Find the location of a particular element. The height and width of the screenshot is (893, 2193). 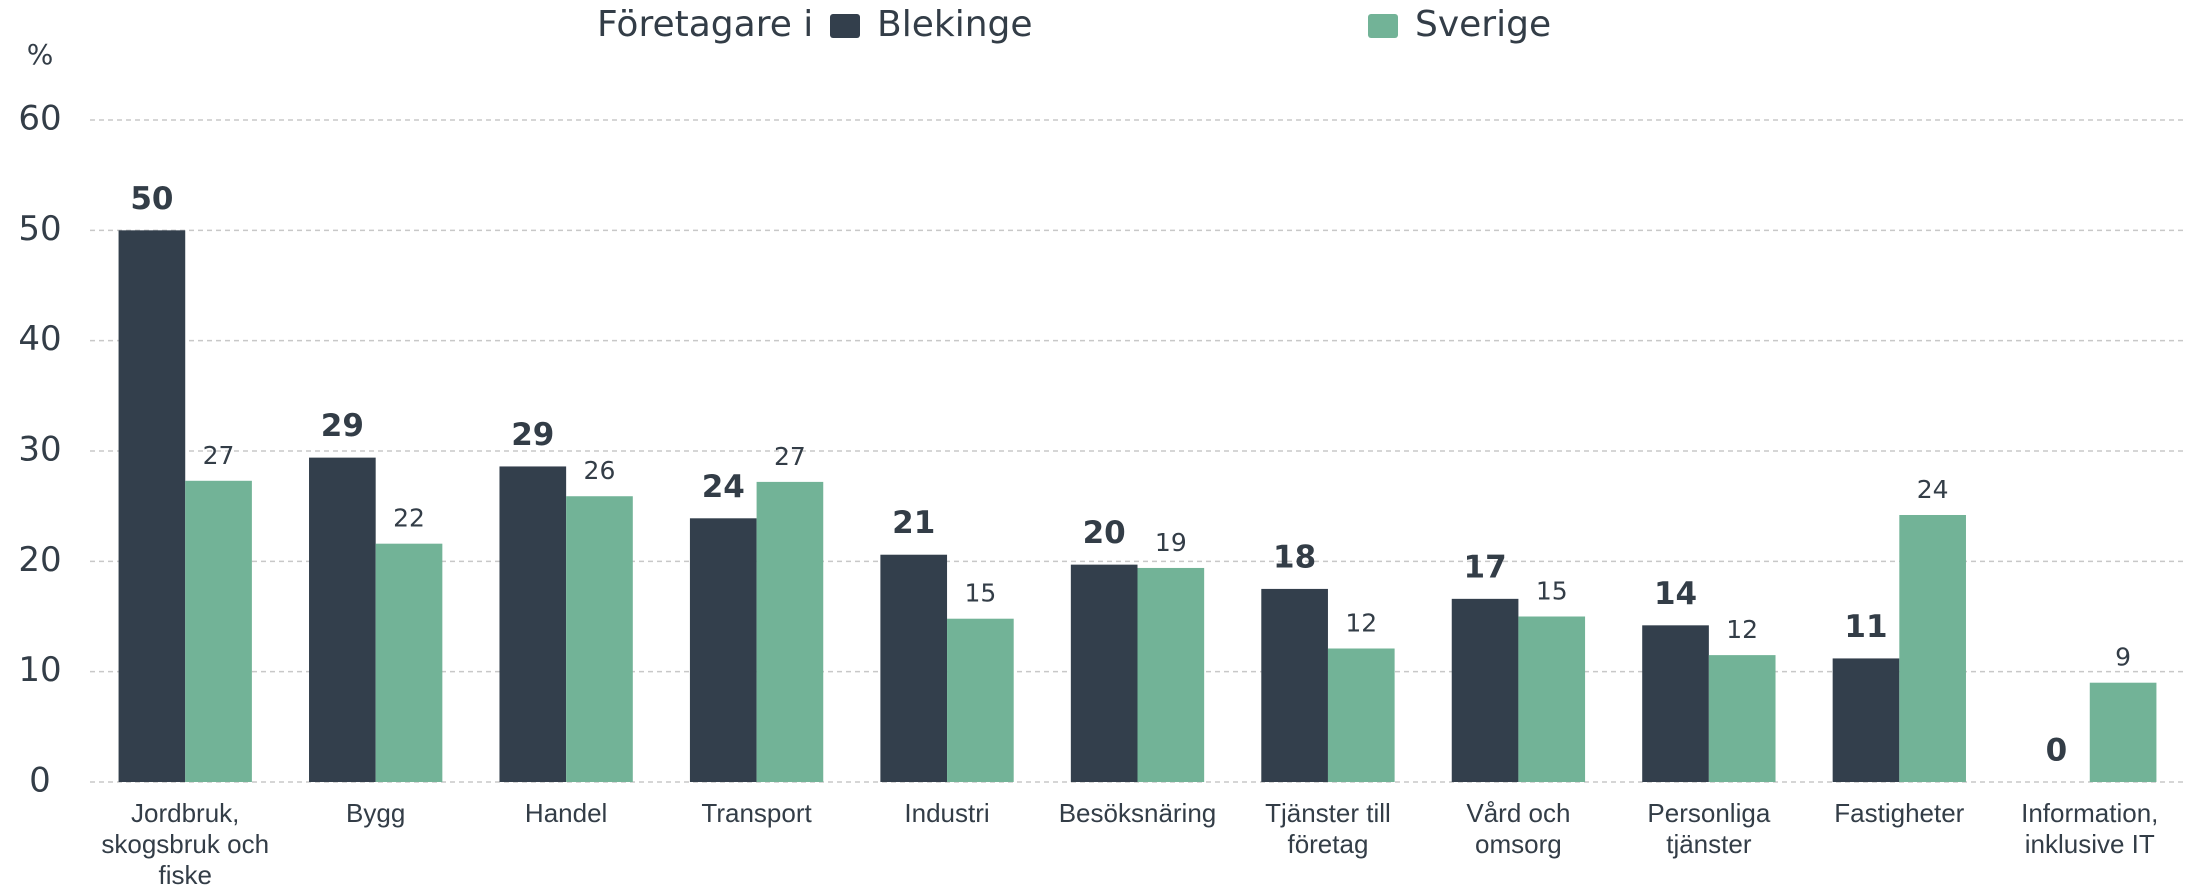

x-tick-label: Transport is located at coordinates (756, 813).